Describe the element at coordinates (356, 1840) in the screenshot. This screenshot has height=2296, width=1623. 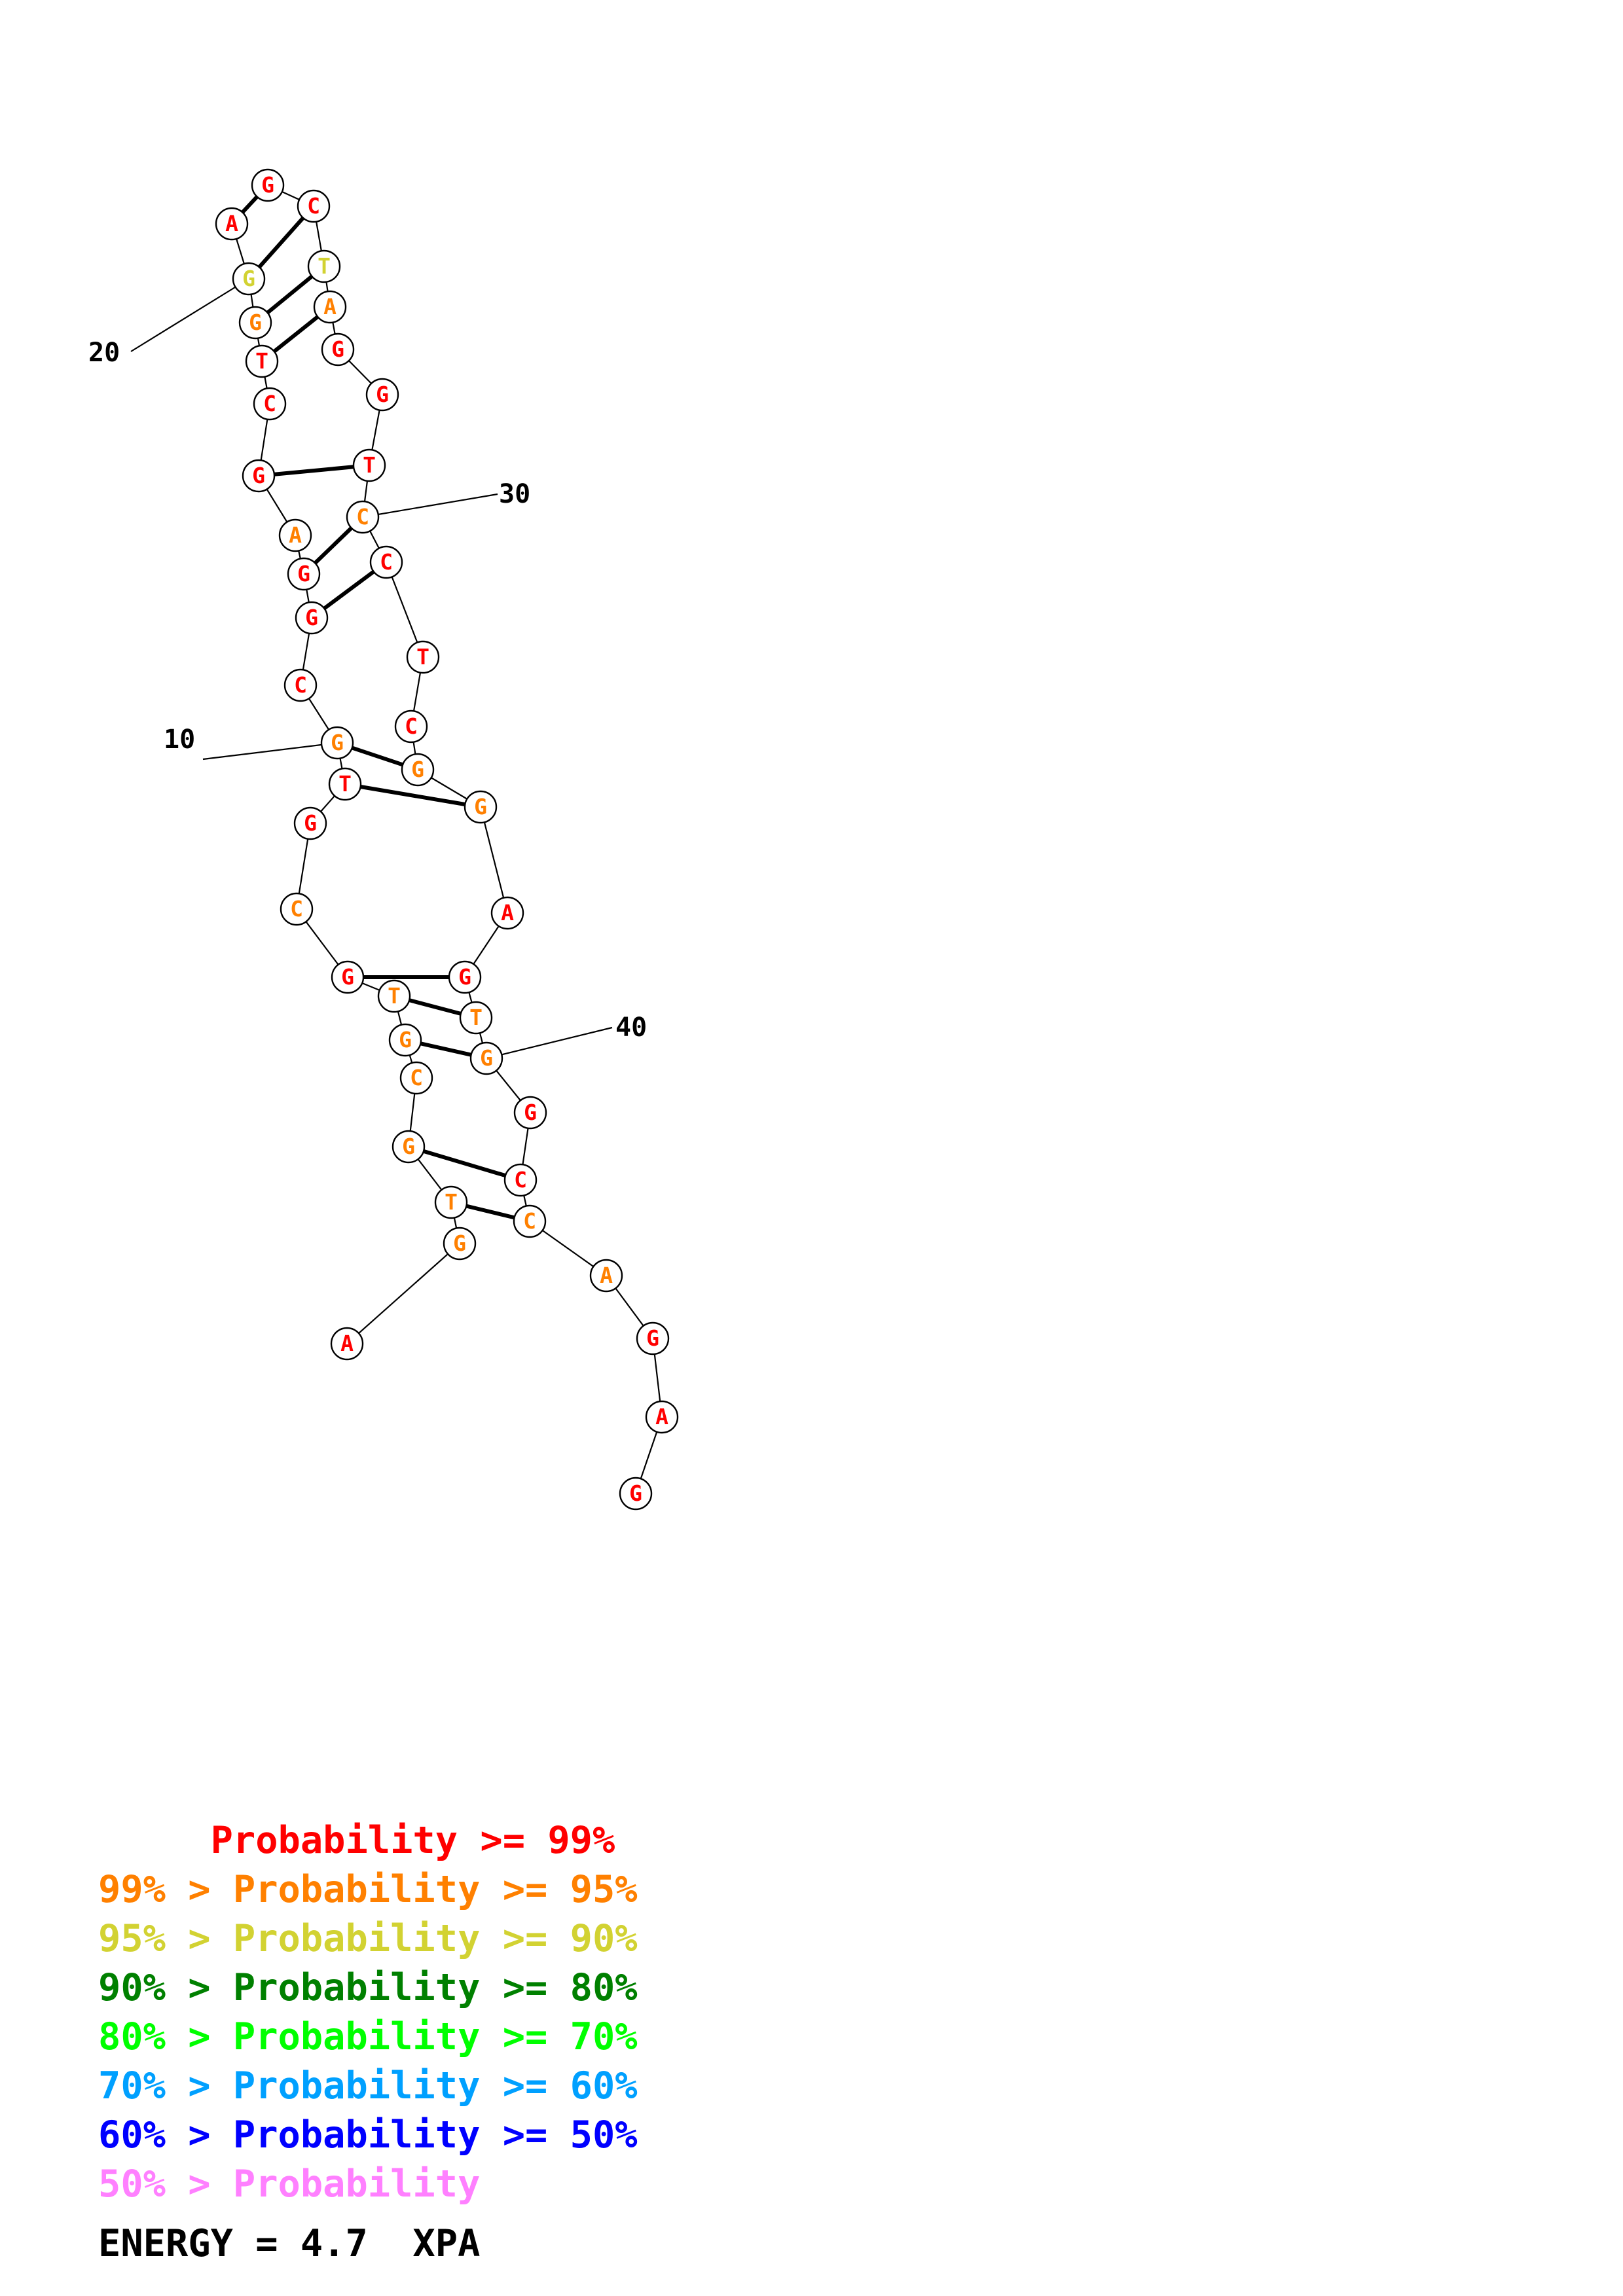
I see `legend-line-p99: Probability >= 99%` at that location.